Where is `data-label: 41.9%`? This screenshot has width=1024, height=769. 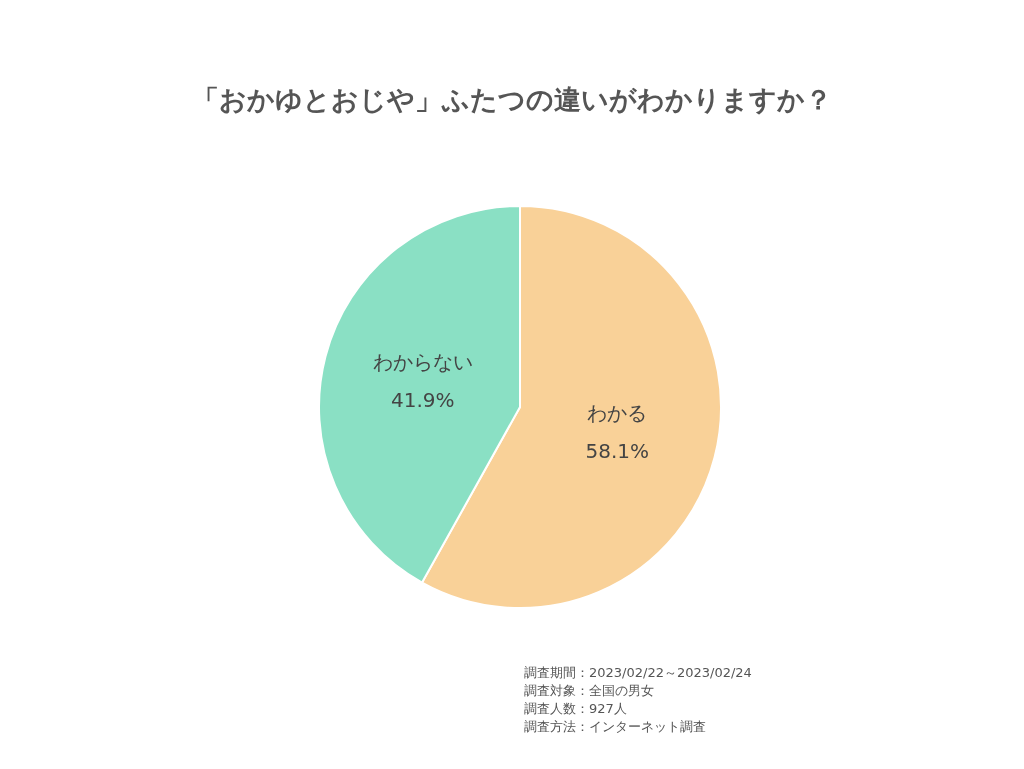 data-label: 41.9% is located at coordinates (422, 399).